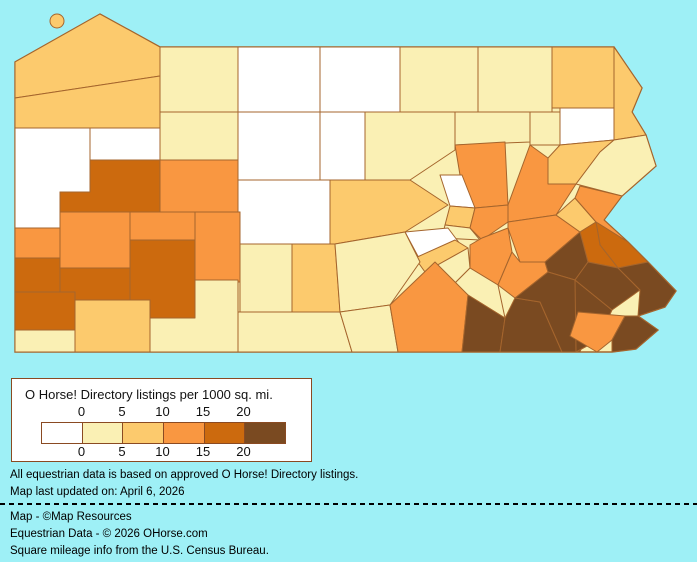  What do you see at coordinates (360, 79) in the screenshot?
I see `county-potter` at bounding box center [360, 79].